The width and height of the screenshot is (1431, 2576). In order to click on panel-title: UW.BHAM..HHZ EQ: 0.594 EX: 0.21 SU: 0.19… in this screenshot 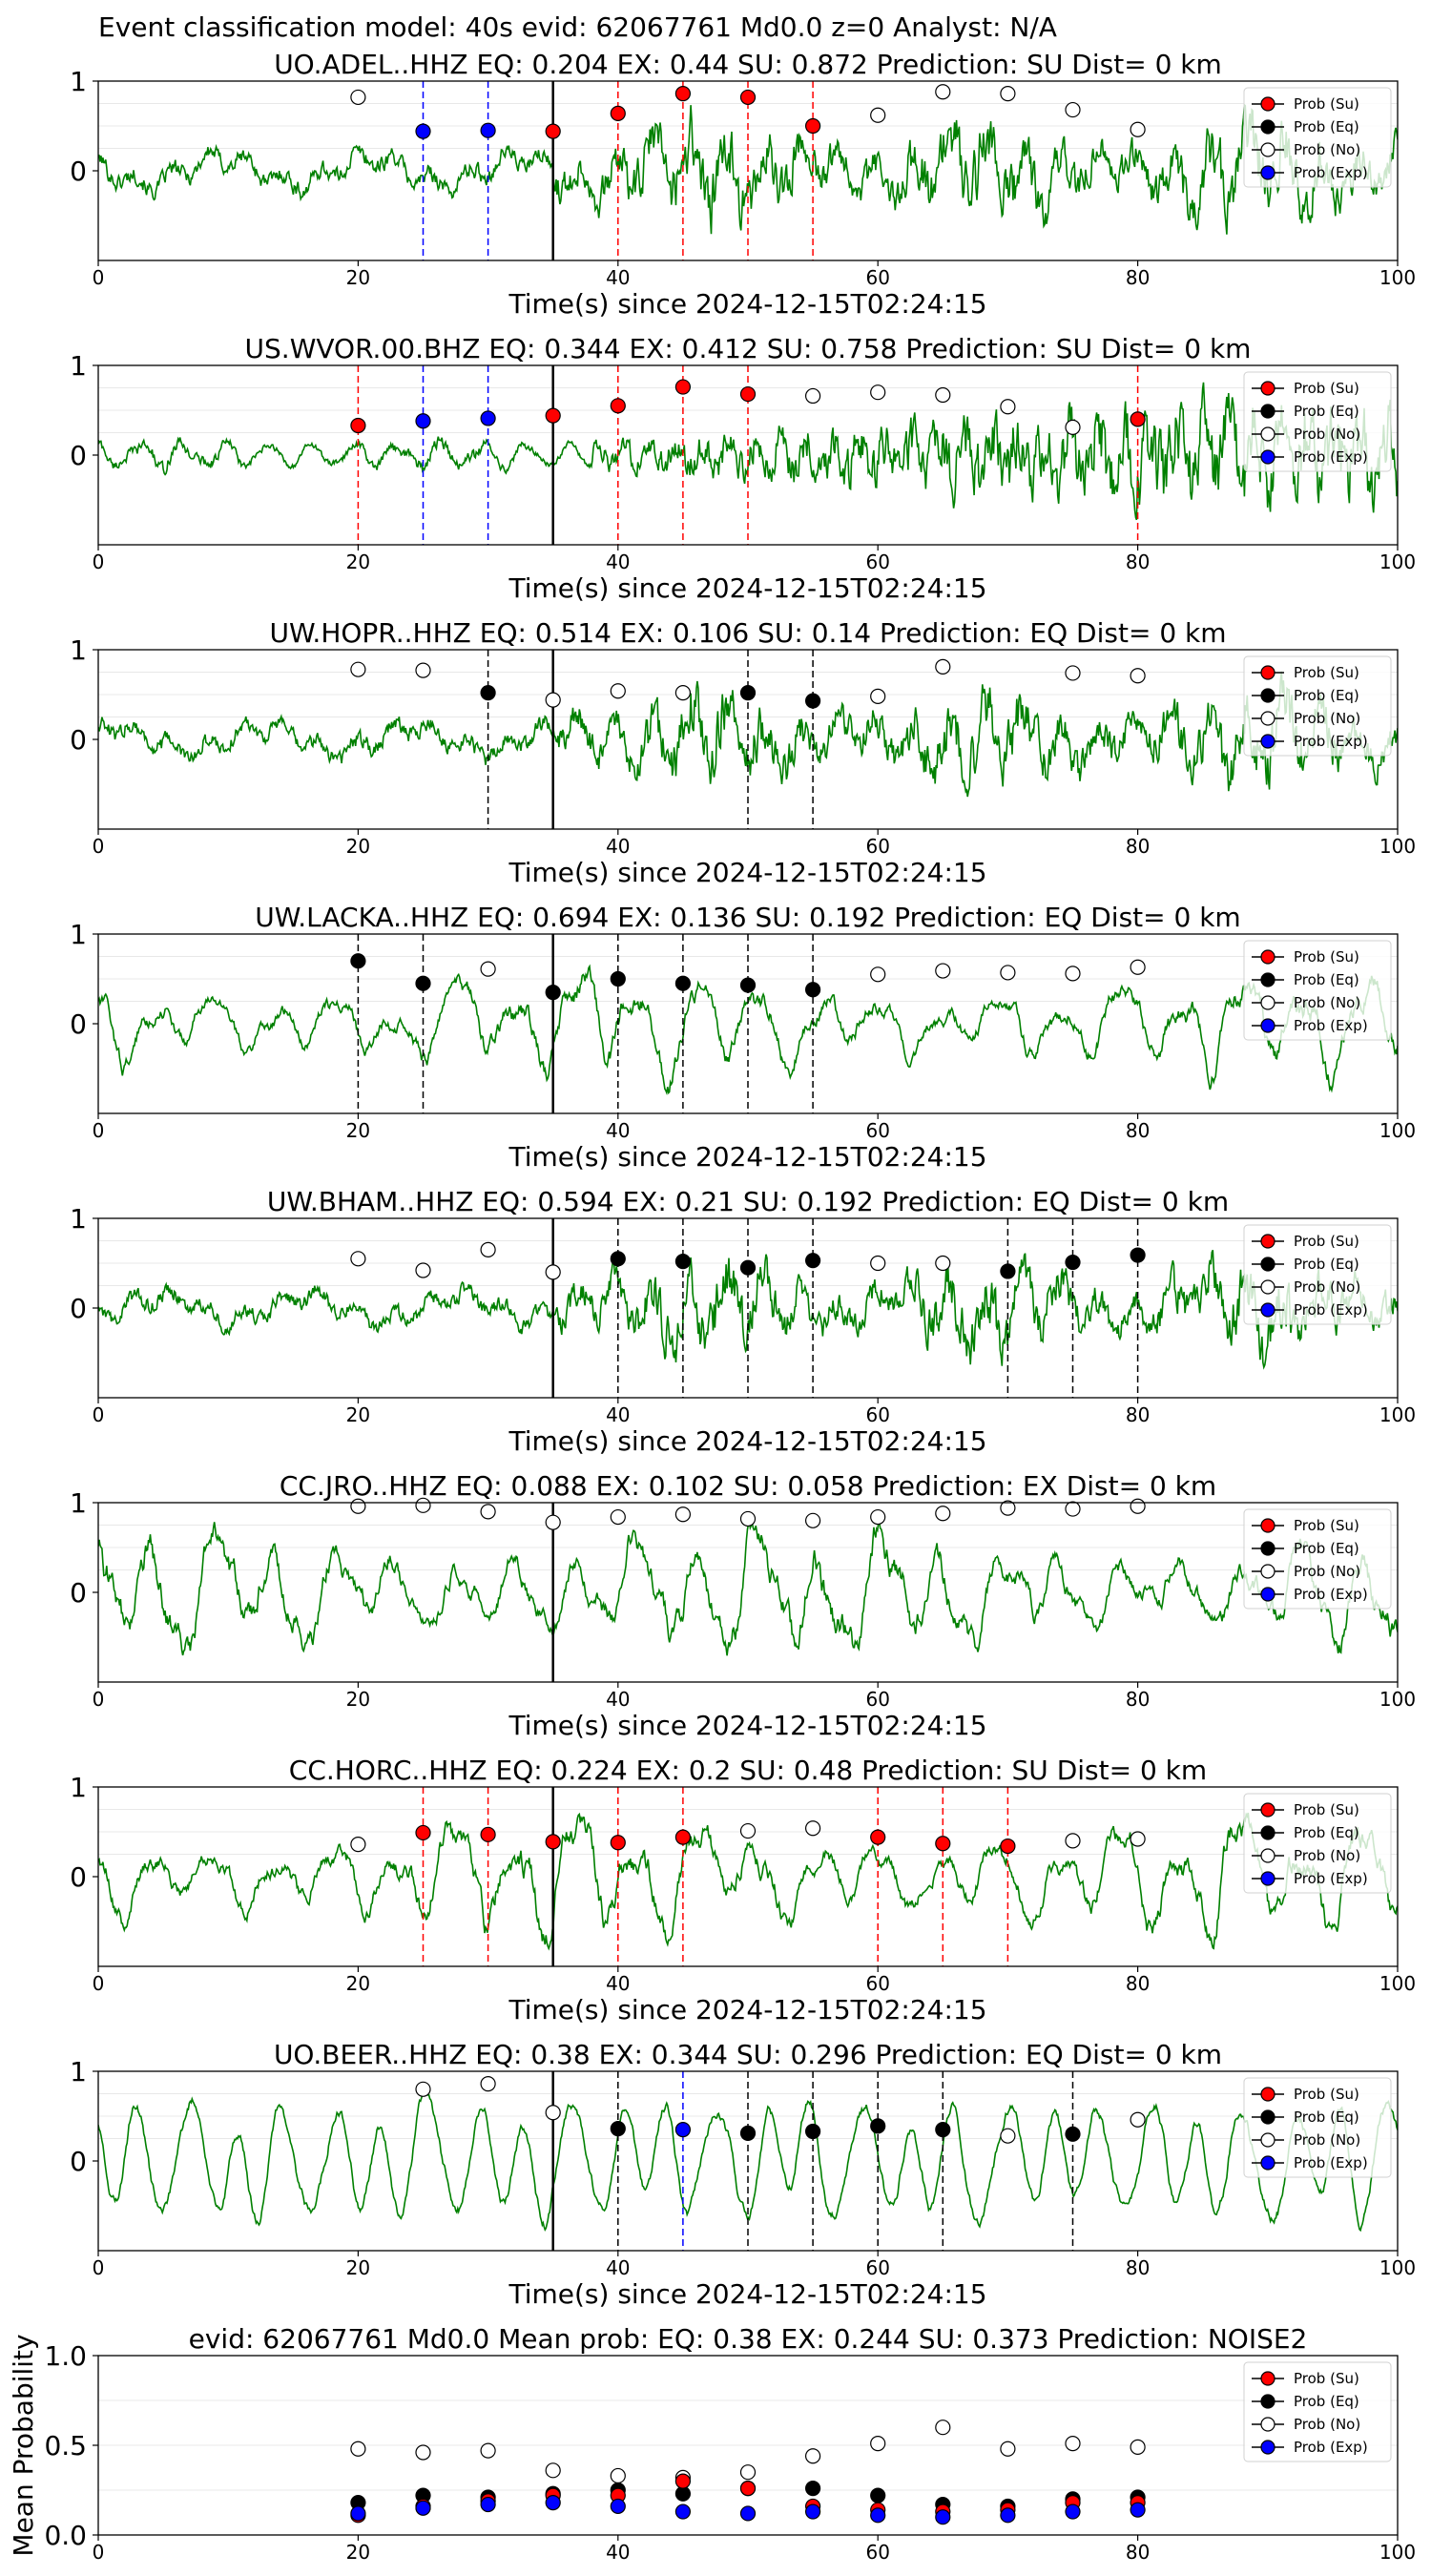, I will do `click(748, 1201)`.